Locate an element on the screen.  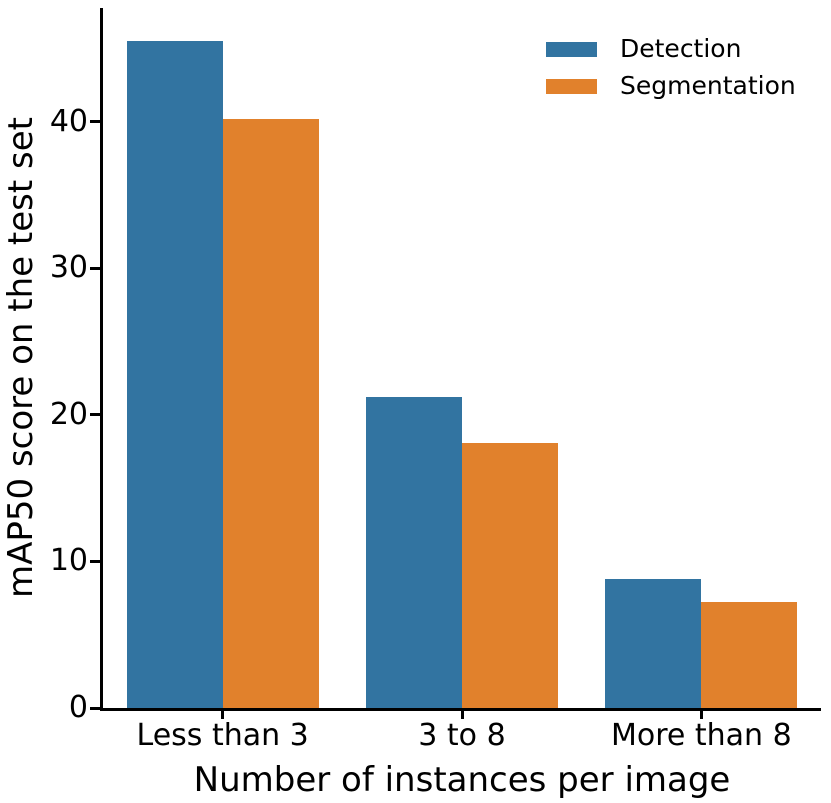
x-axis-tick-label: More than 8 is located at coordinates (701, 735).